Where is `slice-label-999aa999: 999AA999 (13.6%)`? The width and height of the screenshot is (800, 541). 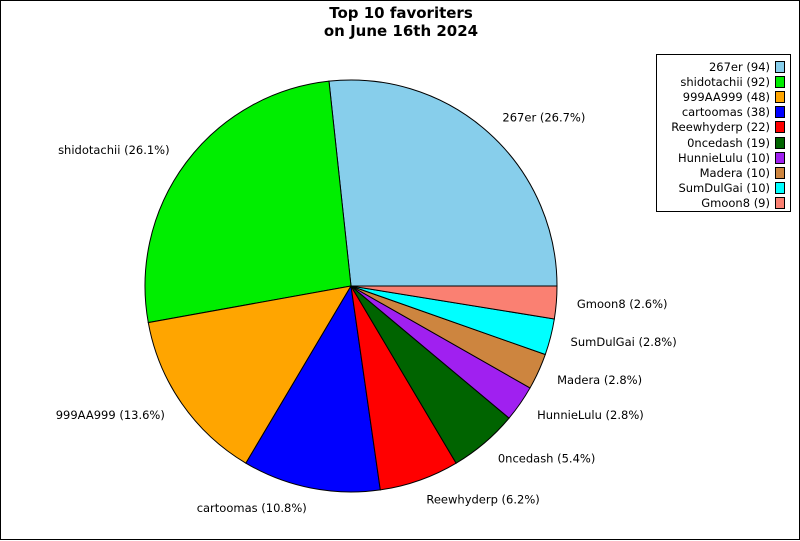 slice-label-999aa999: 999AA999 (13.6%) is located at coordinates (110, 415).